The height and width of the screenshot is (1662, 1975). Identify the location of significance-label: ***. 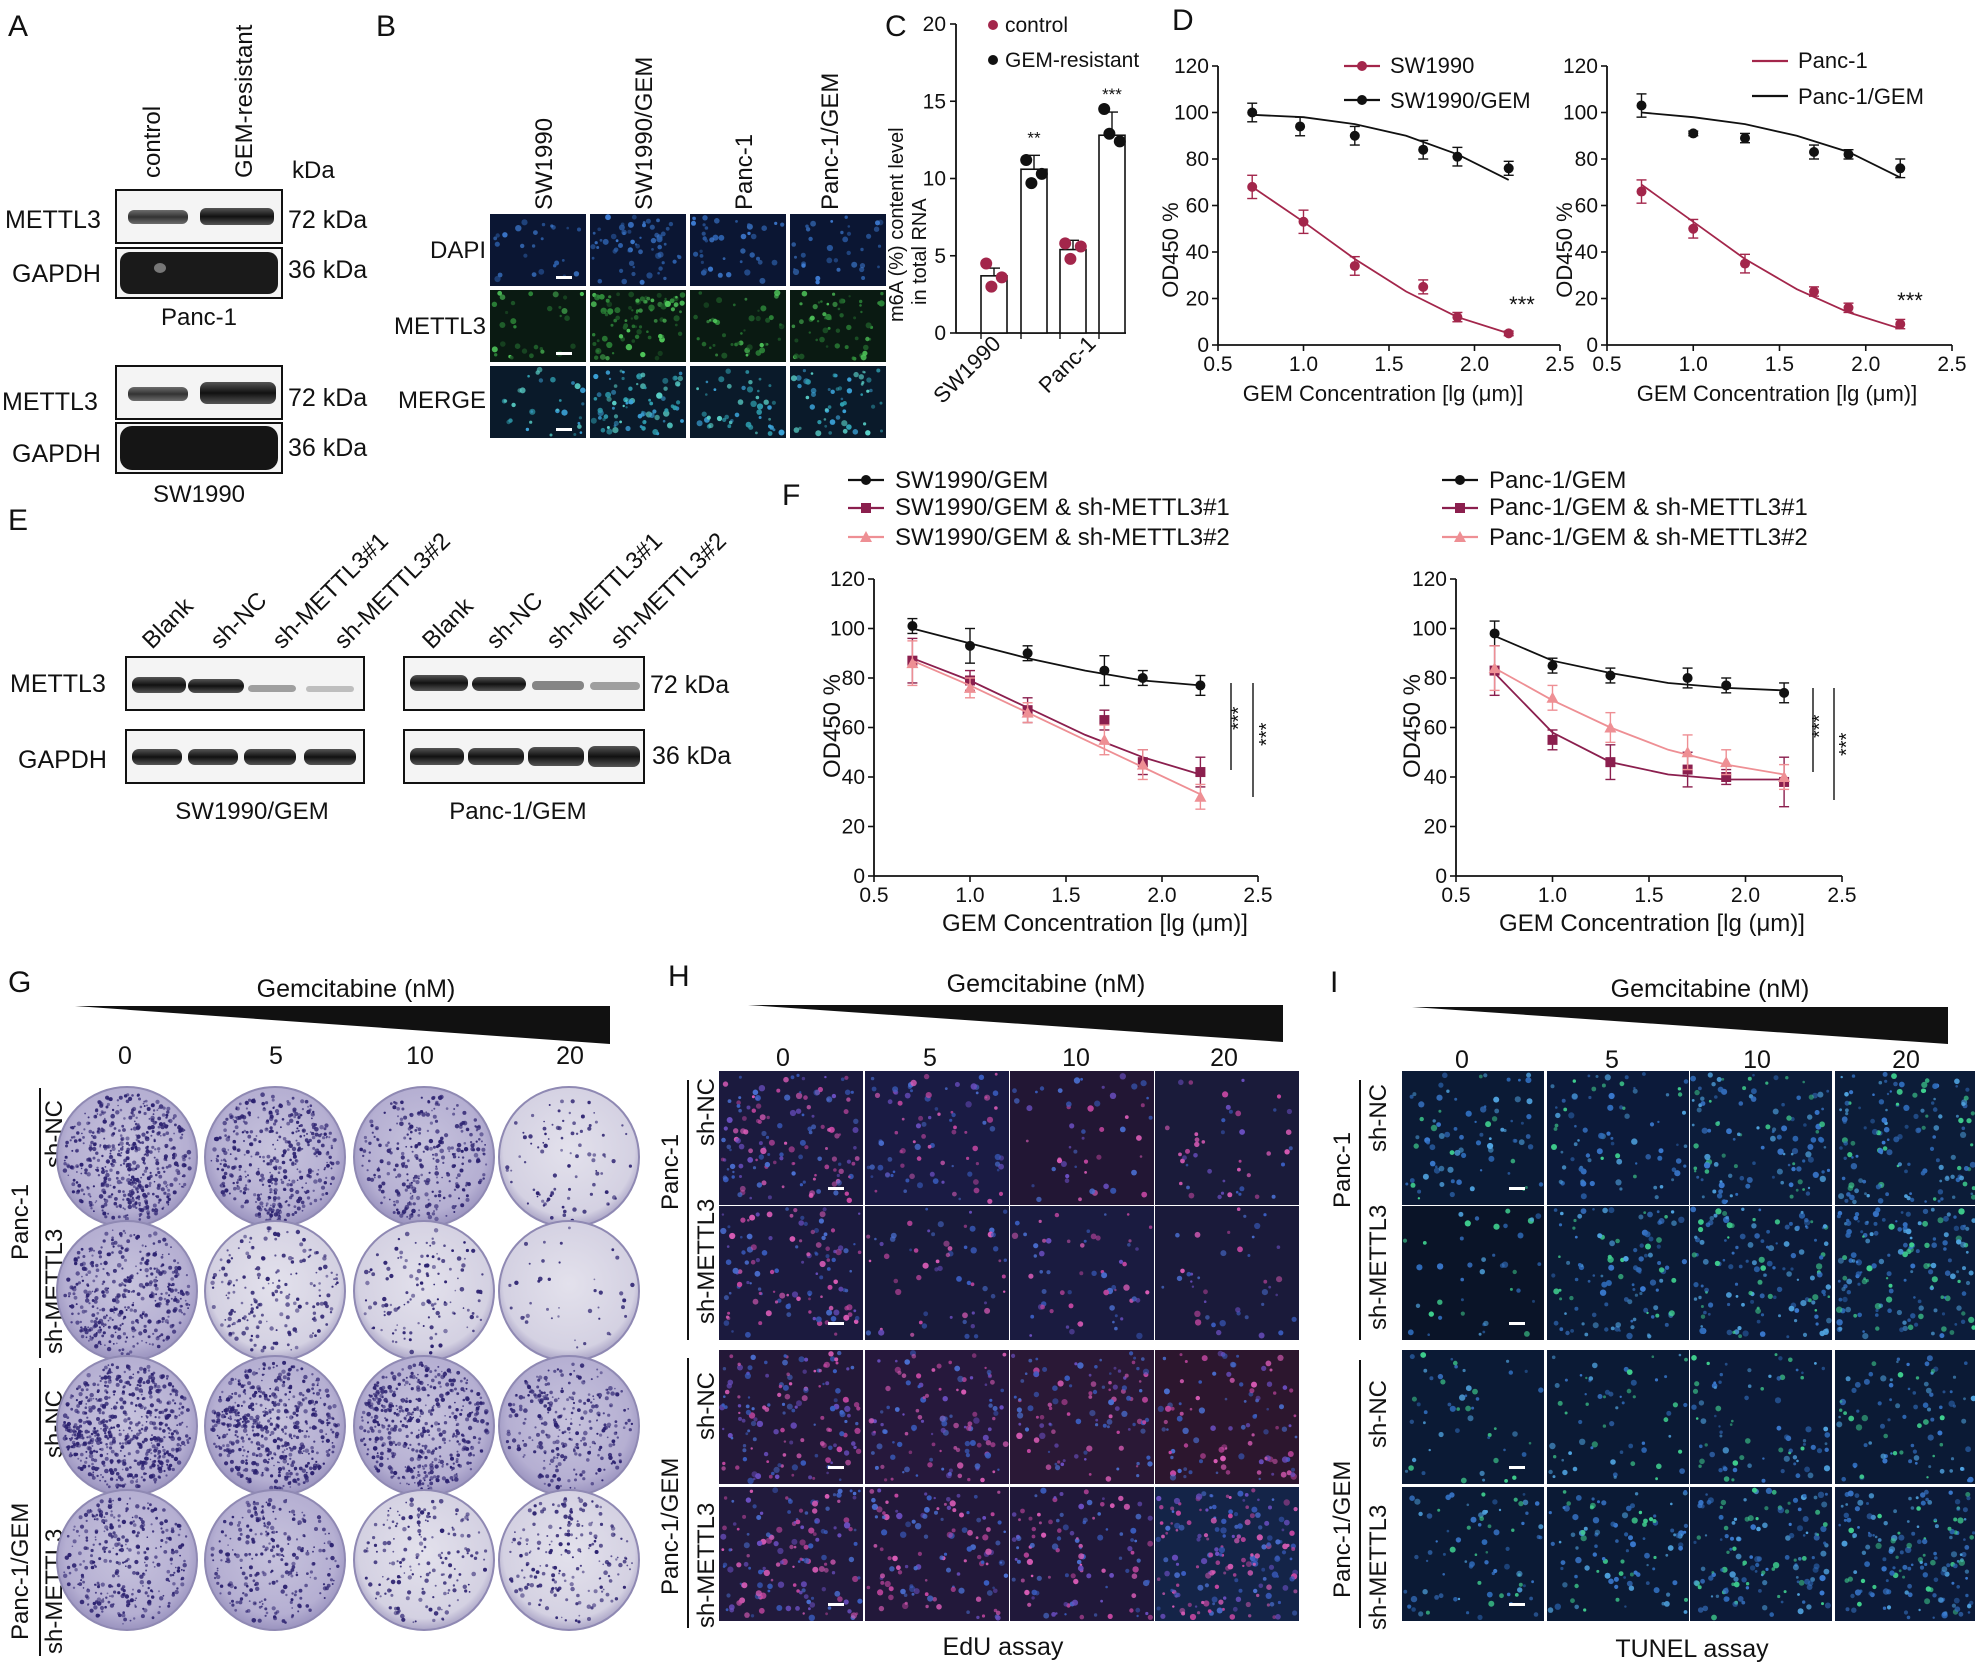
(1522, 304).